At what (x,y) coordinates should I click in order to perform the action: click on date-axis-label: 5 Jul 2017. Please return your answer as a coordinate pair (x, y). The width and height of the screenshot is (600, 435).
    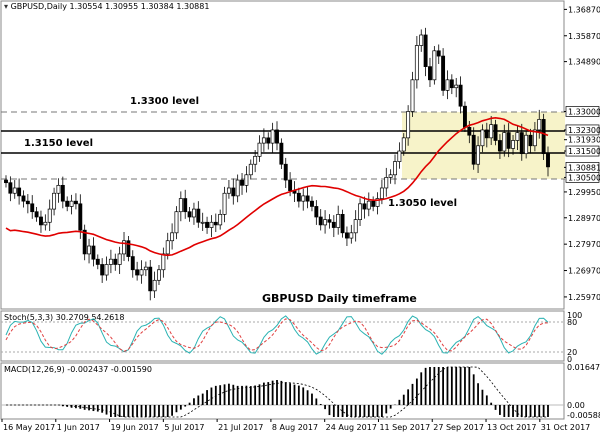
    Looking at the image, I should click on (184, 427).